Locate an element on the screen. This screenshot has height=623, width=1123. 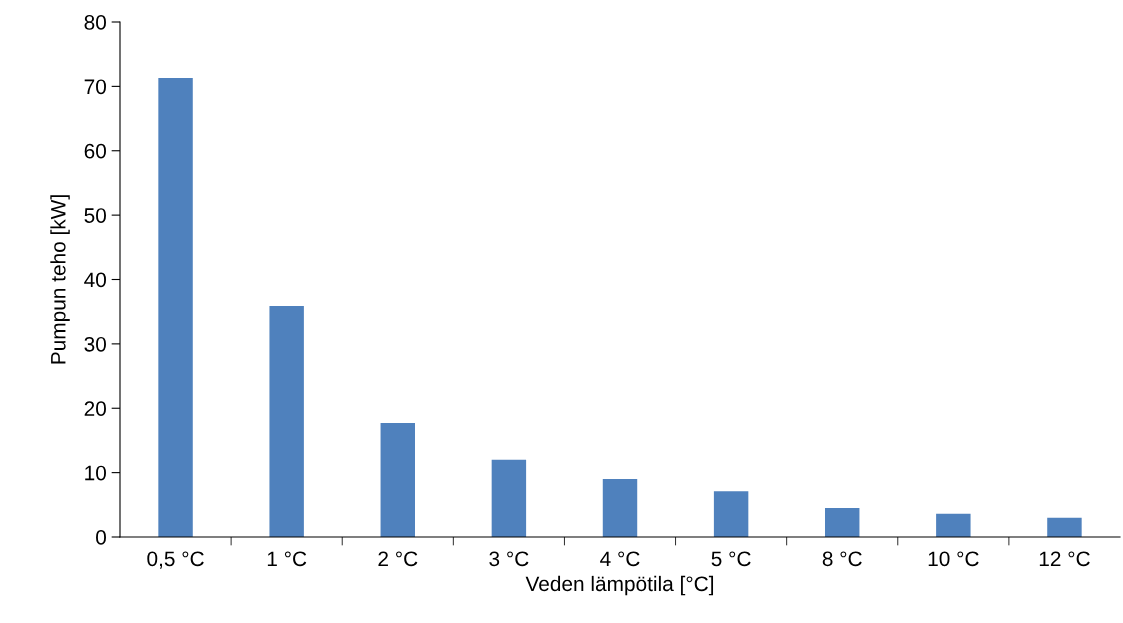
x-axis-title: Veden lämpötila [°C] is located at coordinates (619, 585).